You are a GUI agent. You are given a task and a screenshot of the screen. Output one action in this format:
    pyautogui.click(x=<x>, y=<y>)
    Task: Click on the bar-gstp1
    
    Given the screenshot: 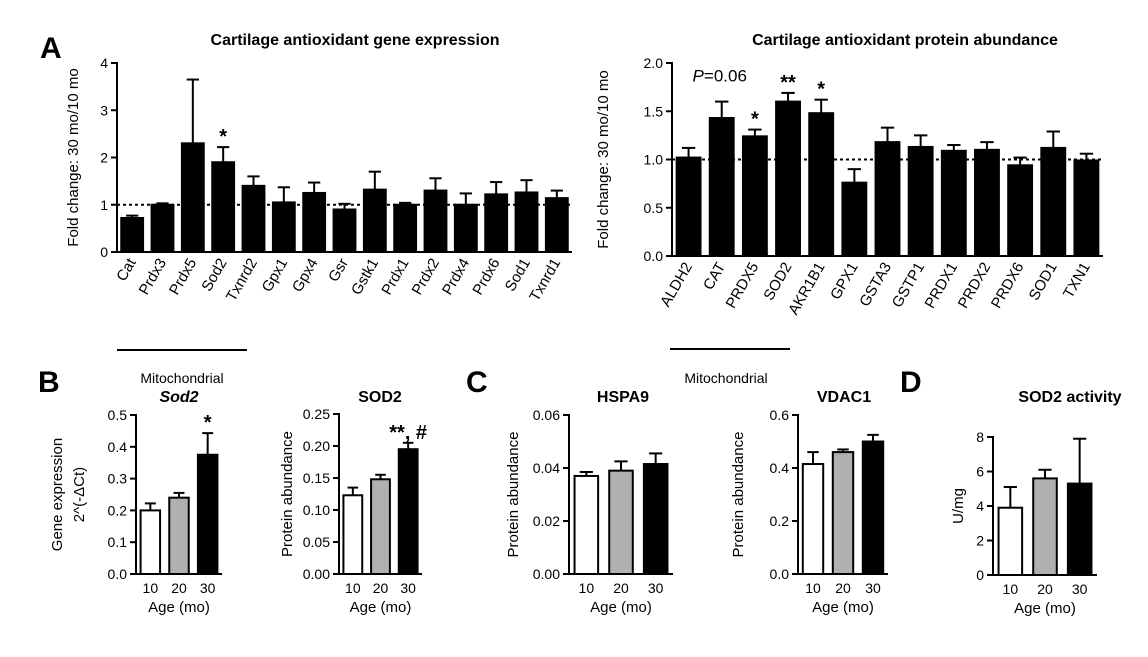 What is the action you would take?
    pyautogui.click(x=920, y=201)
    